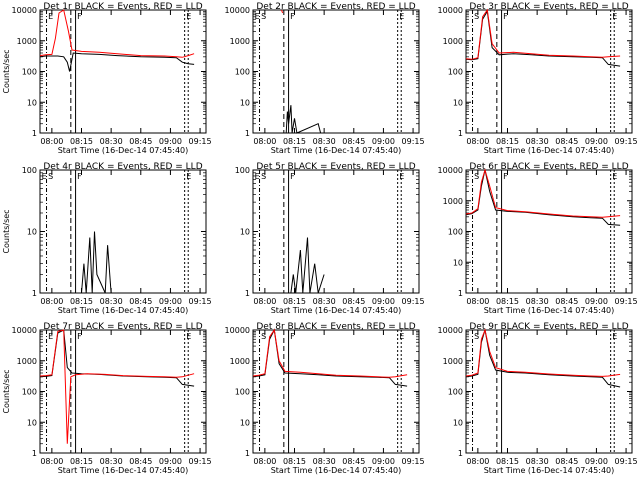 Image resolution: width=640 pixels, height=480 pixels. Describe the element at coordinates (548, 167) in the screenshot. I see `chart-title: Det 6r BLACK = Events, RED = LLD` at that location.